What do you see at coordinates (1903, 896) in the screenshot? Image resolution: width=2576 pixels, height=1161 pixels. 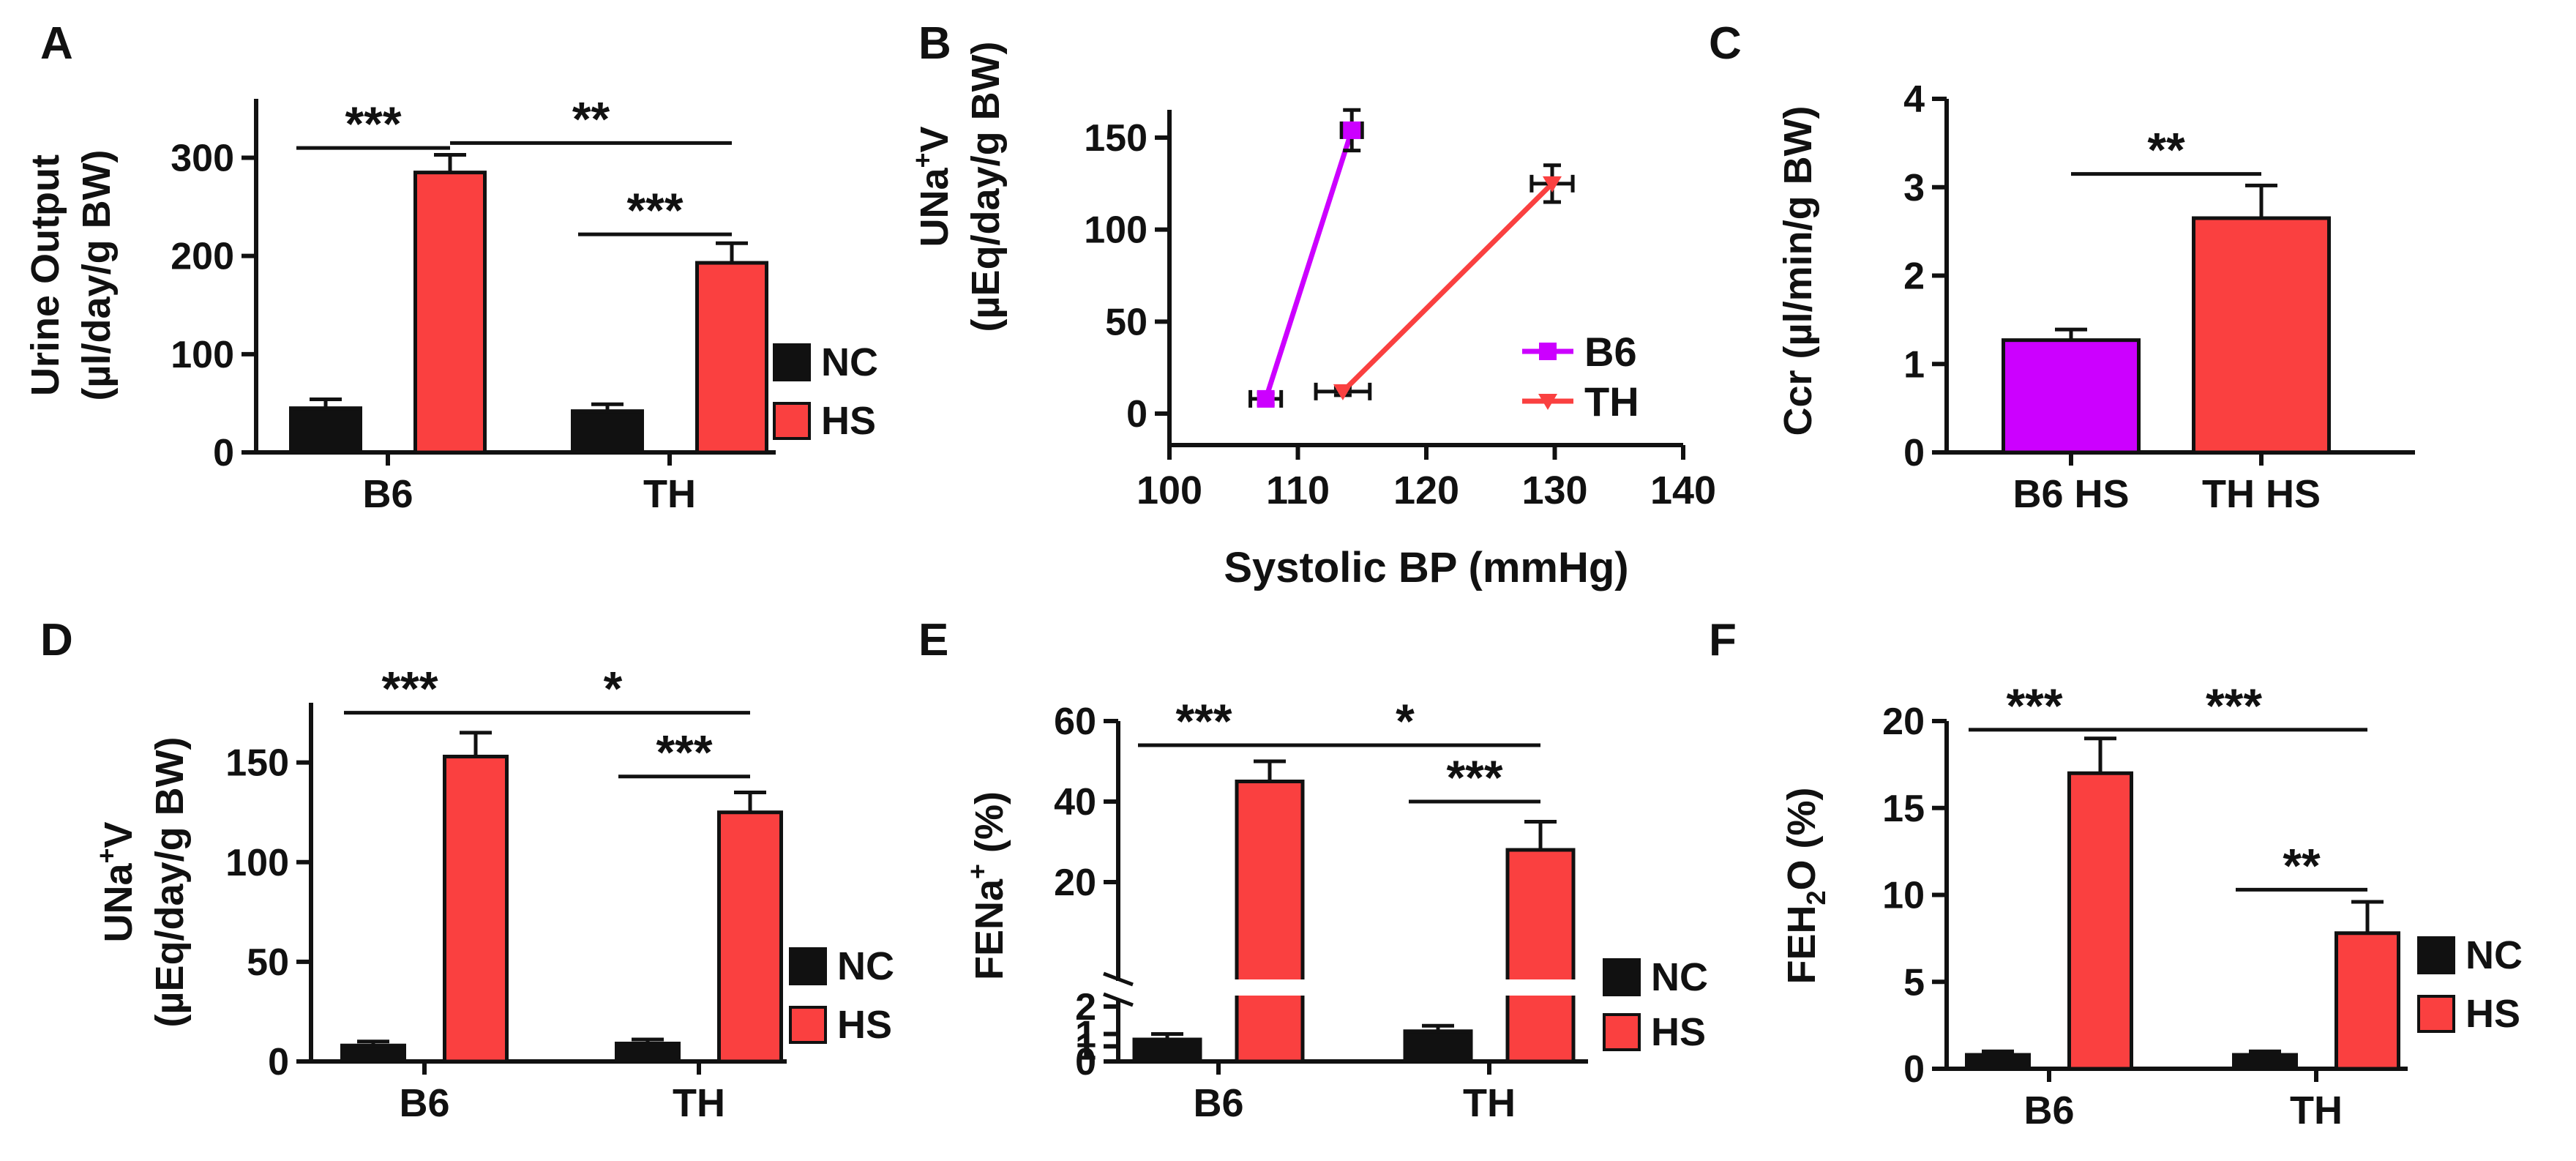 I see `y-tick-label: 10` at bounding box center [1903, 896].